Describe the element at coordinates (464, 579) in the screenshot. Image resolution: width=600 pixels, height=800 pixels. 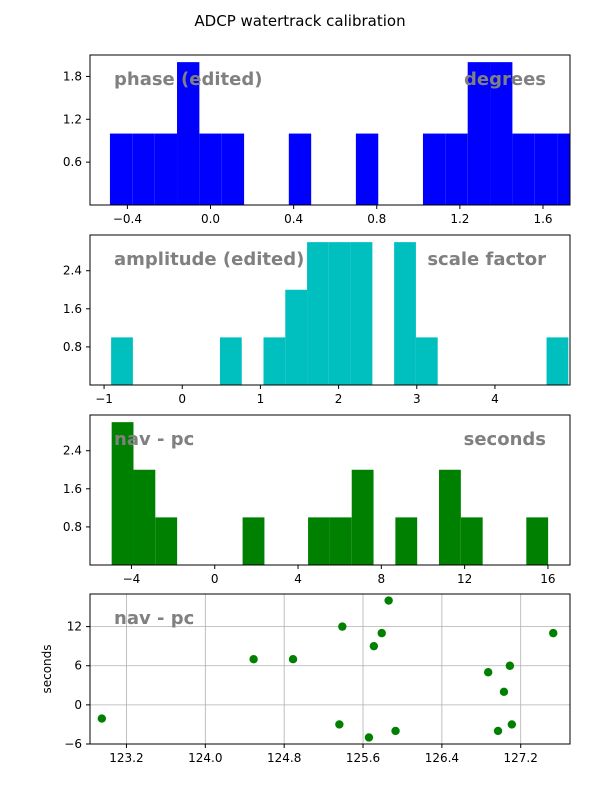
I see `x-tick-label: 12` at that location.